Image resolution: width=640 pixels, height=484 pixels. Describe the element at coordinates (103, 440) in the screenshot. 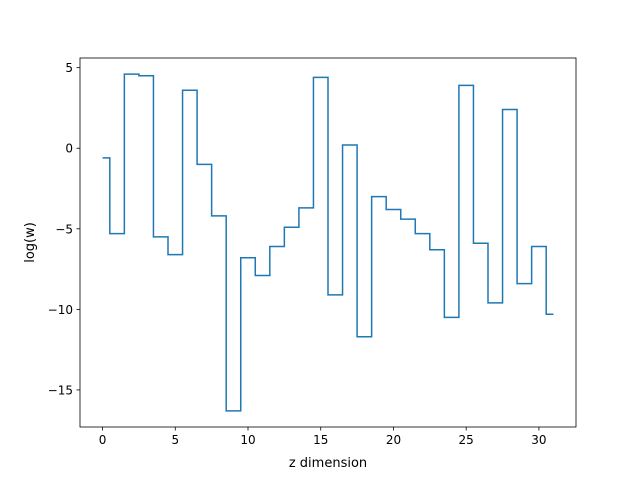

I see `x-tick-label: 0` at that location.